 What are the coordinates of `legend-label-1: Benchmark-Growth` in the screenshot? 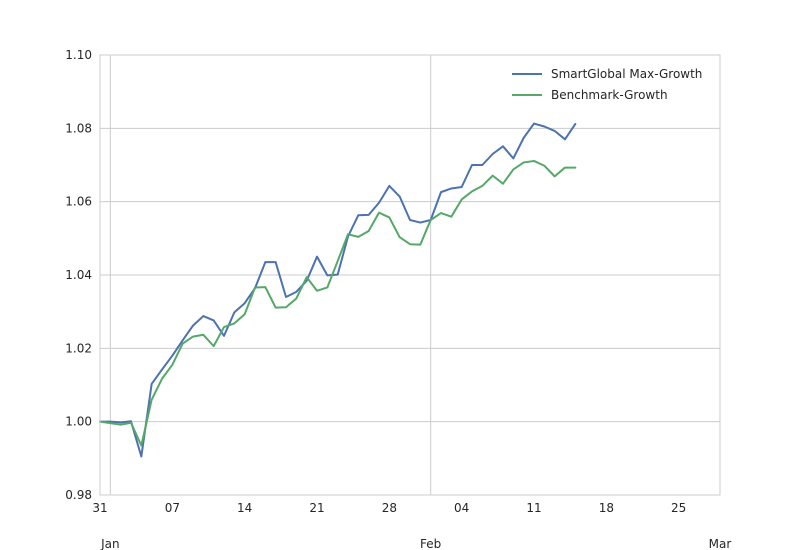 It's located at (609, 95).